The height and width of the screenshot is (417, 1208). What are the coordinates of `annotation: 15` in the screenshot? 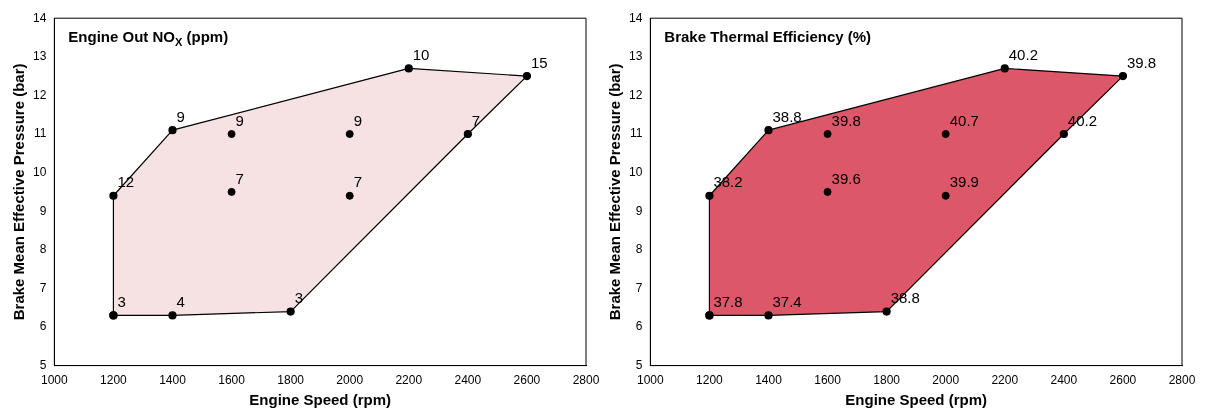 It's located at (539, 62).